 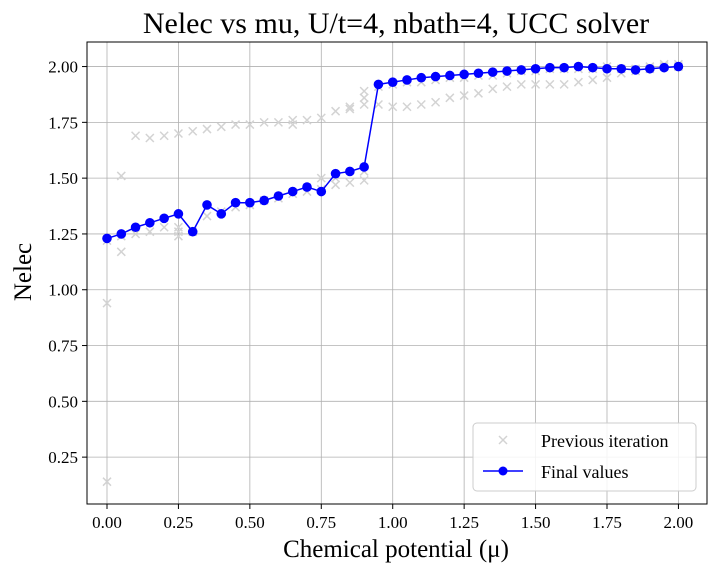 I want to click on y-axis-label: Nelec, so click(x=23, y=272).